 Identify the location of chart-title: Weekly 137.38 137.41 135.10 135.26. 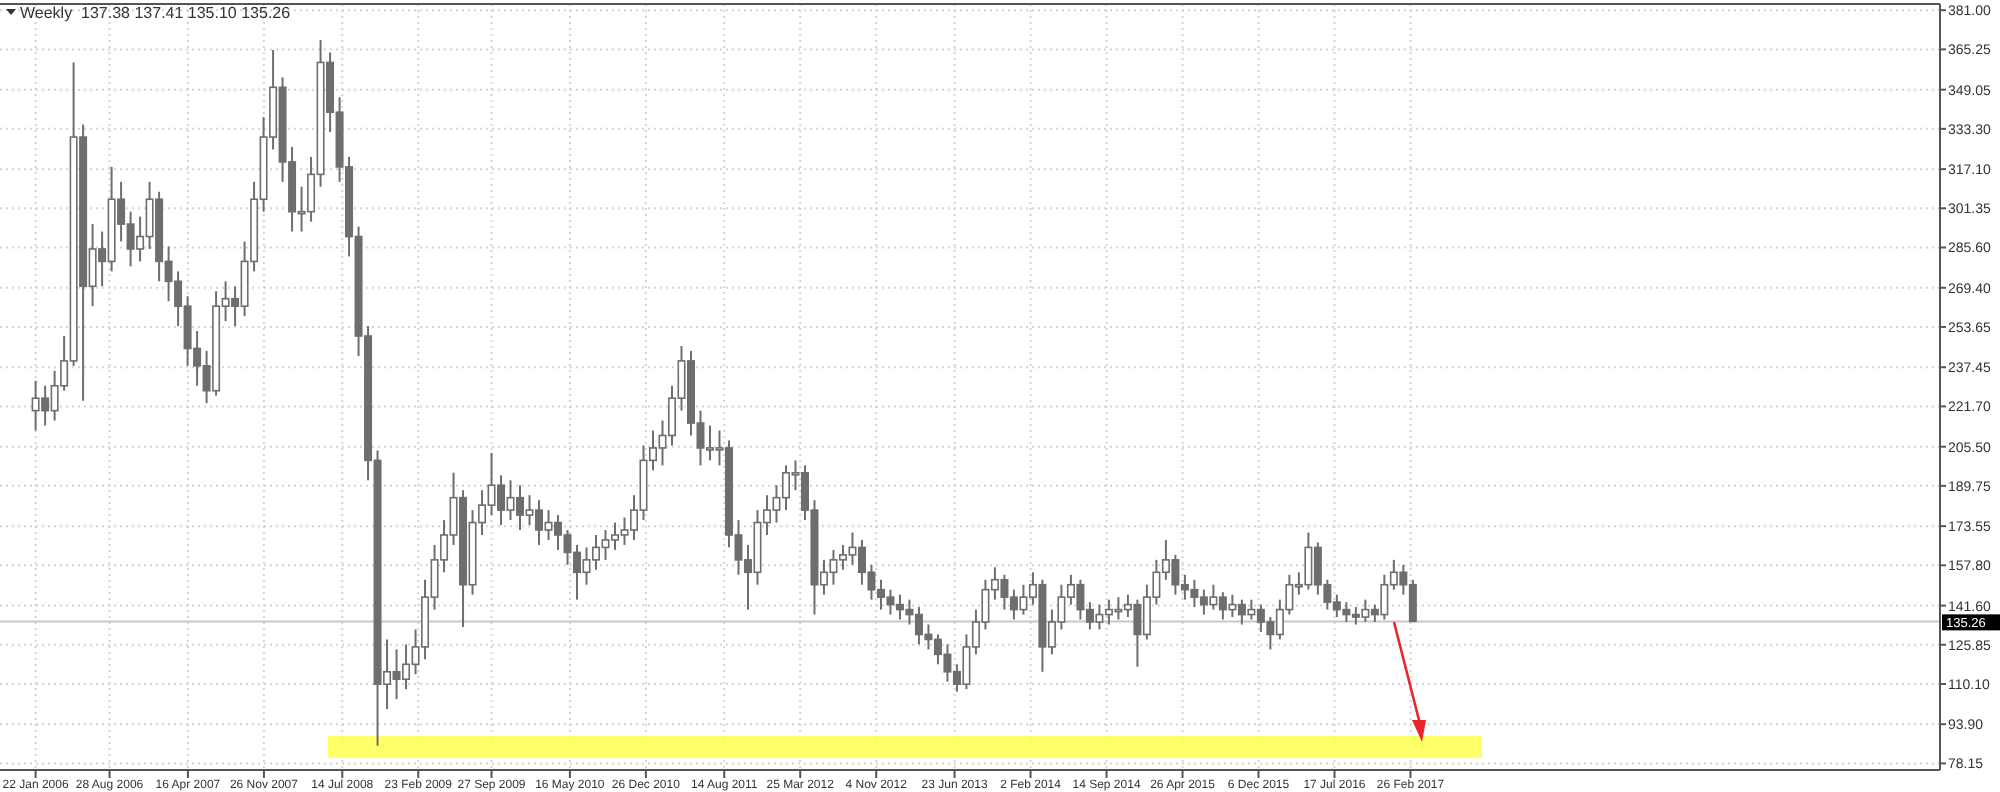
(156, 13).